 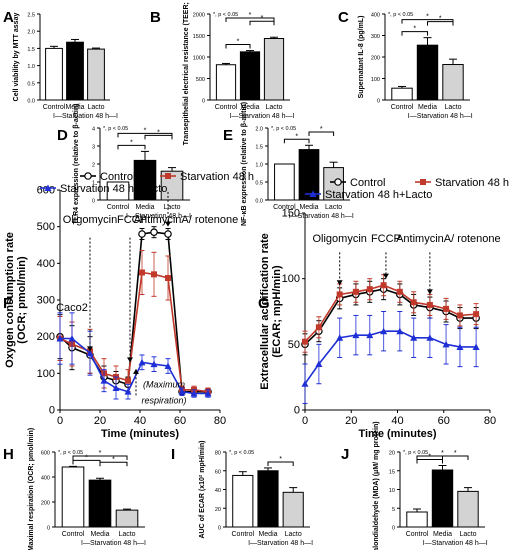 What do you see at coordinates (339, 239) in the screenshot?
I see `annotation-label: Oligomycin` at bounding box center [339, 239].